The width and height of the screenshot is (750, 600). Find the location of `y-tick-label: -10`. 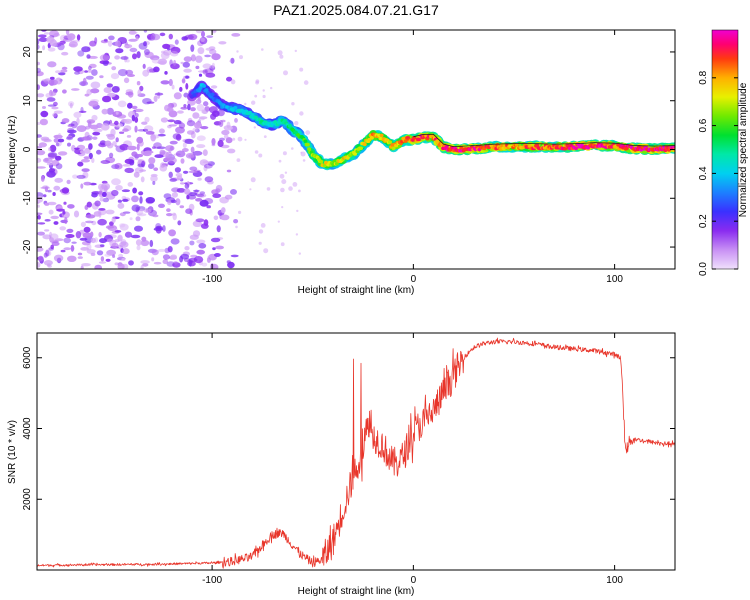

y-tick-label: -10 is located at coordinates (27, 198).